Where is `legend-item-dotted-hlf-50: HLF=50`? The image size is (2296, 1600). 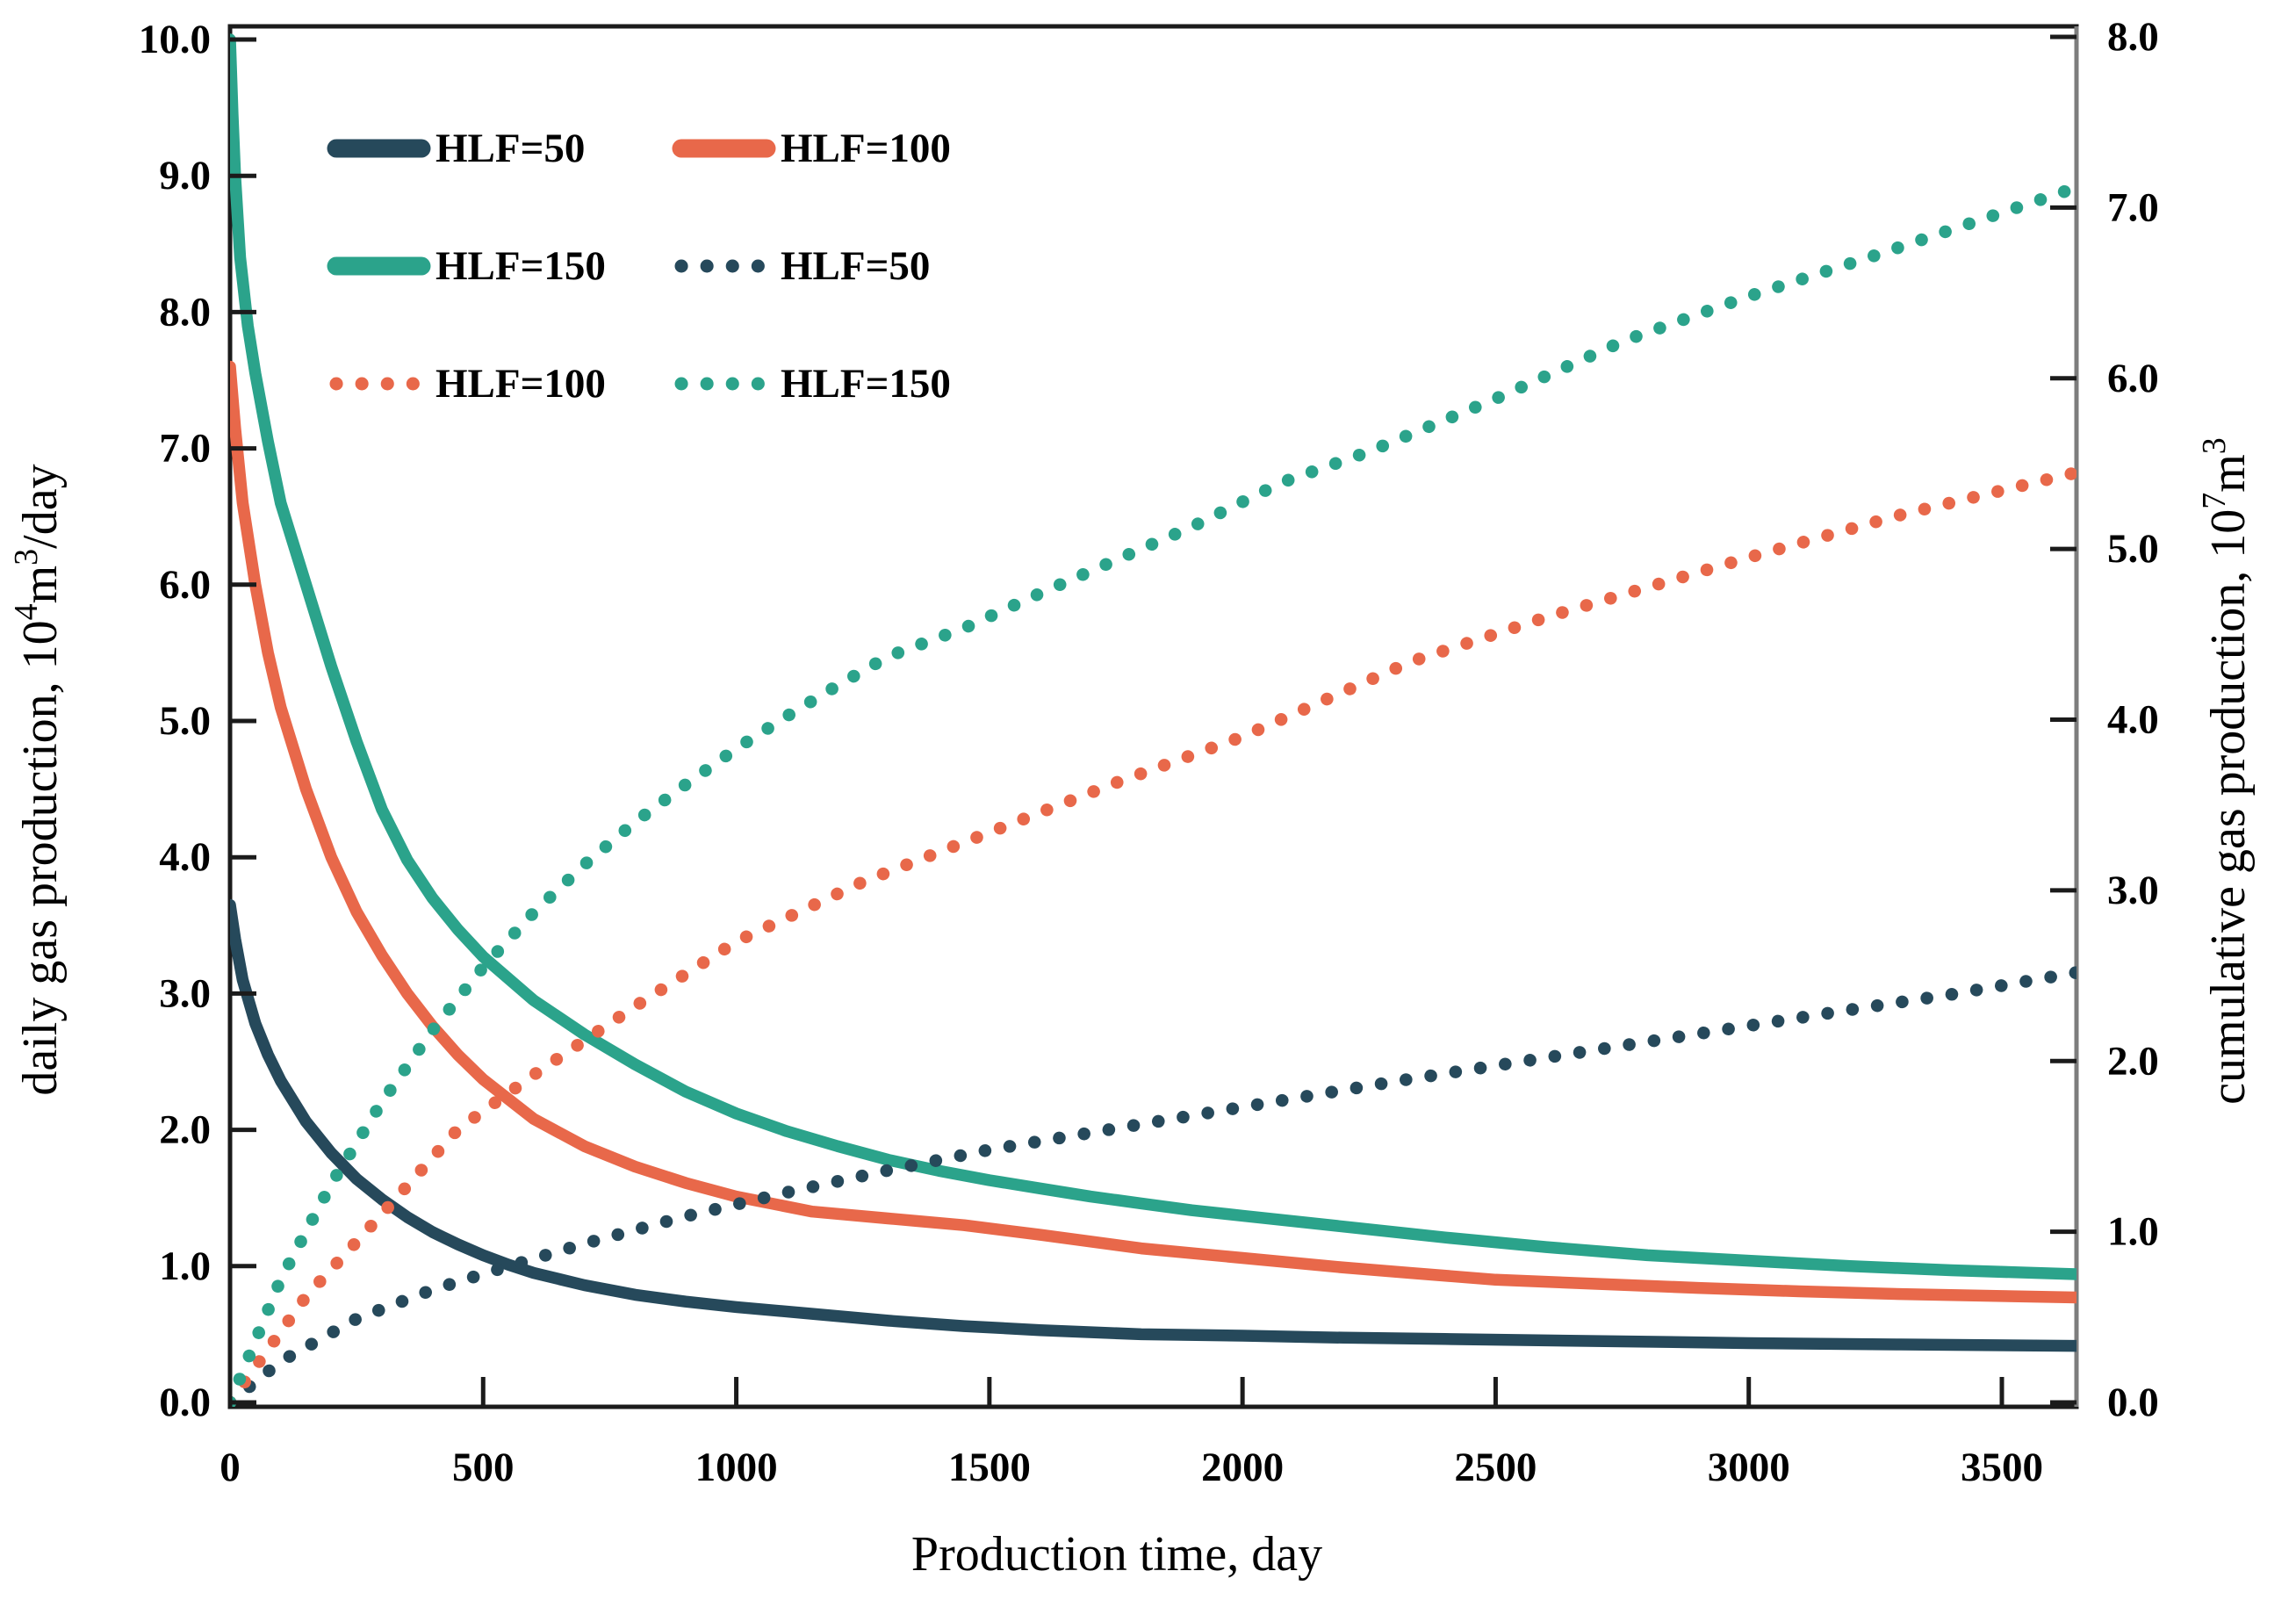
legend-item-dotted-hlf-50: HLF=50 is located at coordinates (802, 266).